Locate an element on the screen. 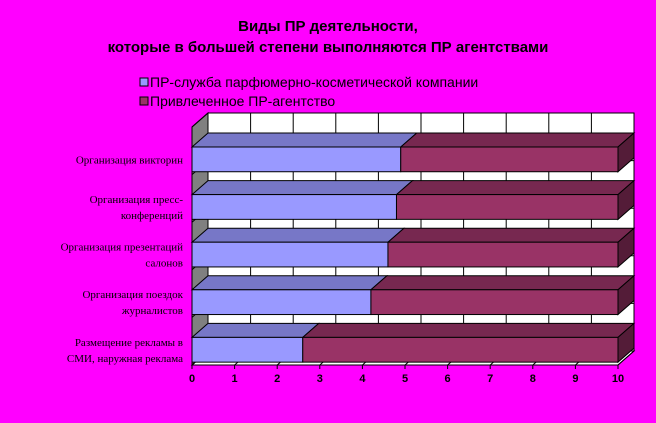 The image size is (656, 423). x-tick-label: 1 is located at coordinates (235, 379).